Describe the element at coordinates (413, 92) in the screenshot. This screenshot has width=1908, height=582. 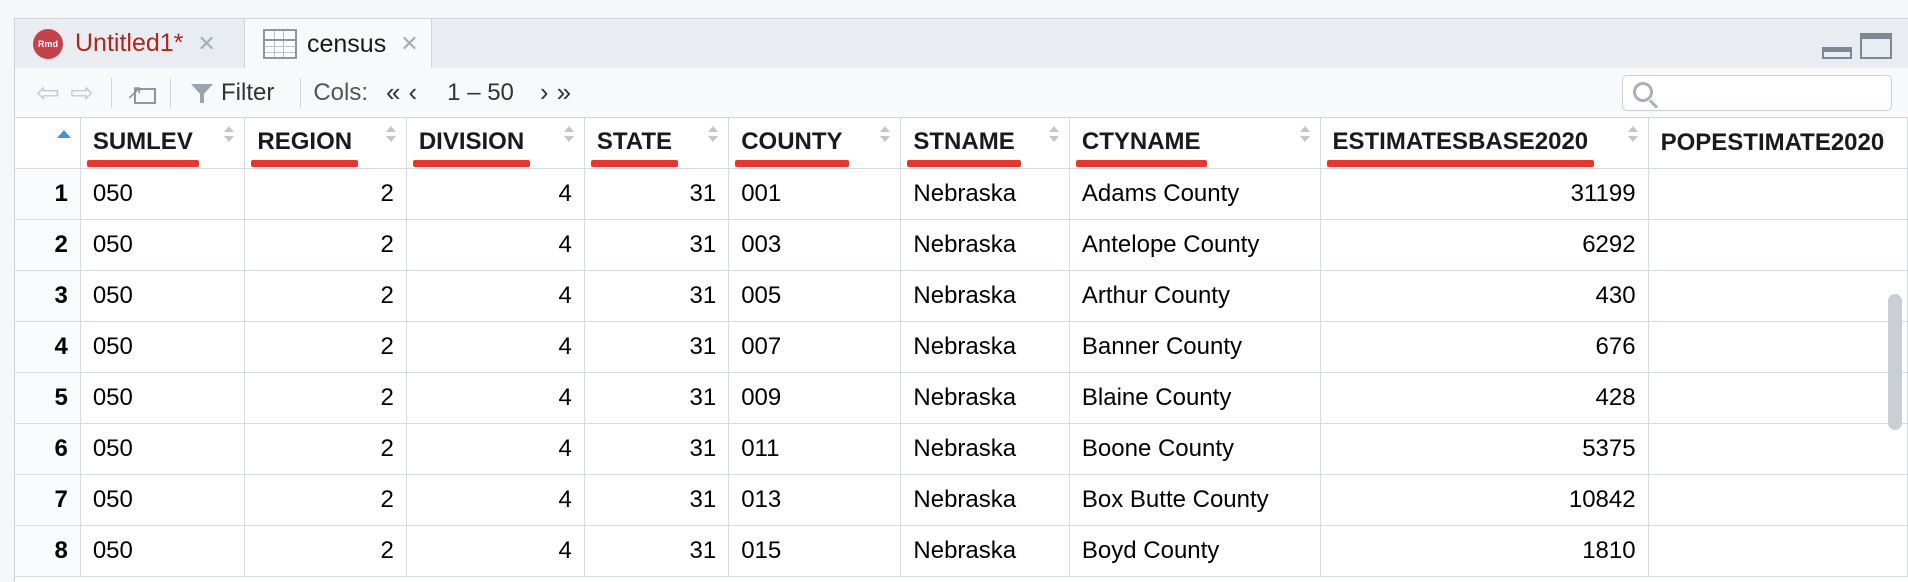
I see `previous-columns-icon: ‹` at that location.